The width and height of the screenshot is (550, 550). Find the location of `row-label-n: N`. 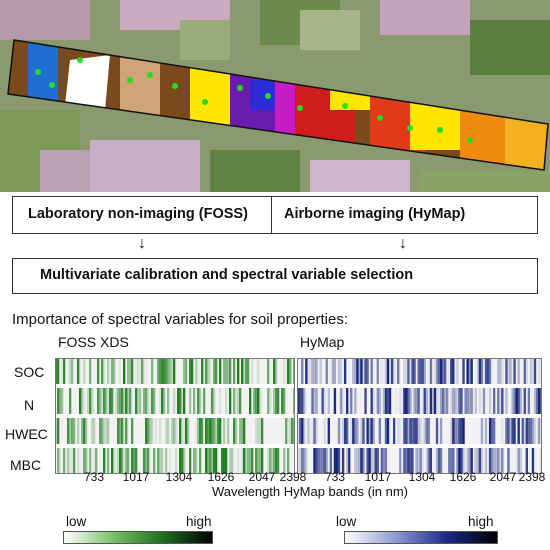

row-label-n: N is located at coordinates (29, 405).